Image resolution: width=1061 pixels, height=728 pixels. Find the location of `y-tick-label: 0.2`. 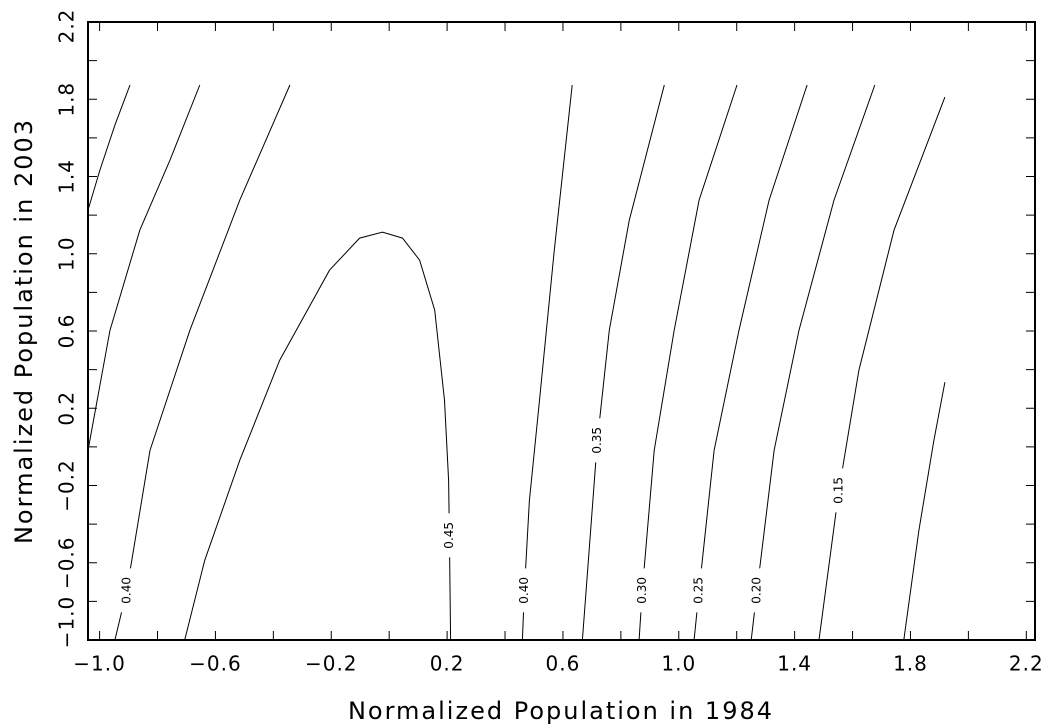

y-tick-label: 0.2 is located at coordinates (67, 408).